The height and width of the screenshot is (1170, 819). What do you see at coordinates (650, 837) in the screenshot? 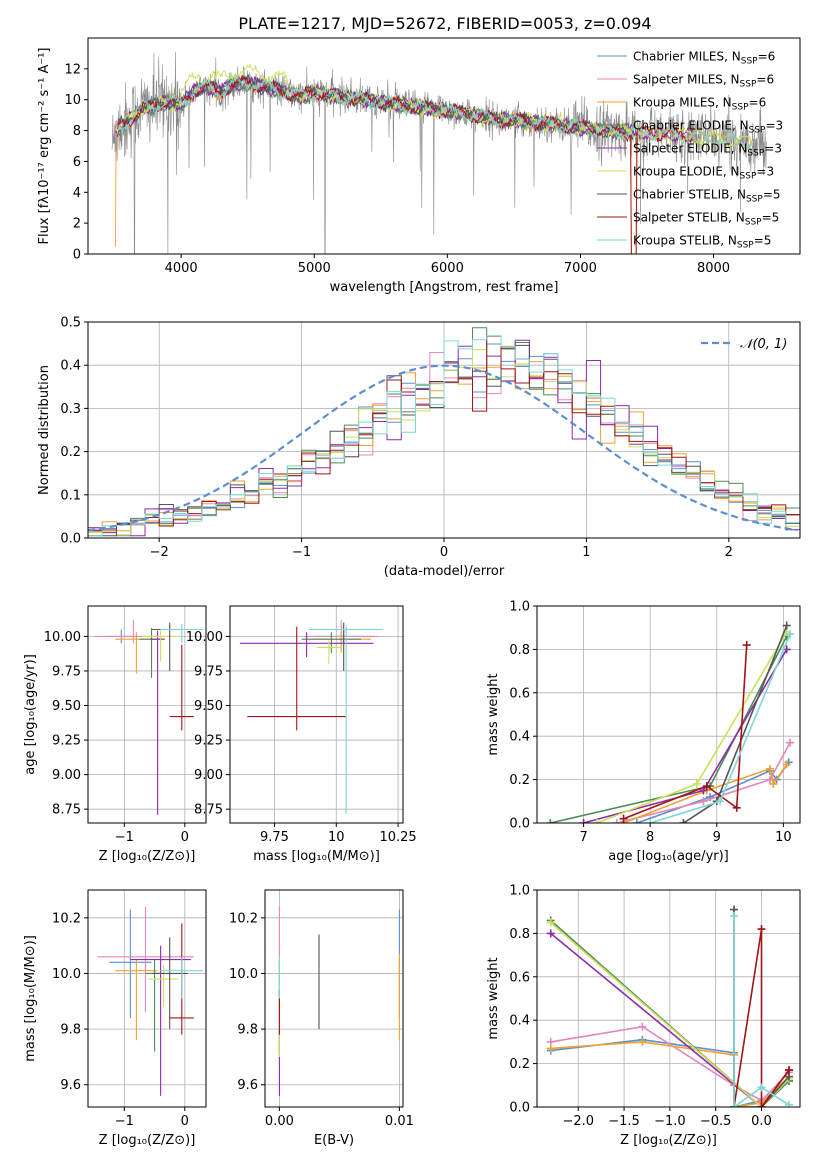
I see `x-tick-label: 8` at bounding box center [650, 837].